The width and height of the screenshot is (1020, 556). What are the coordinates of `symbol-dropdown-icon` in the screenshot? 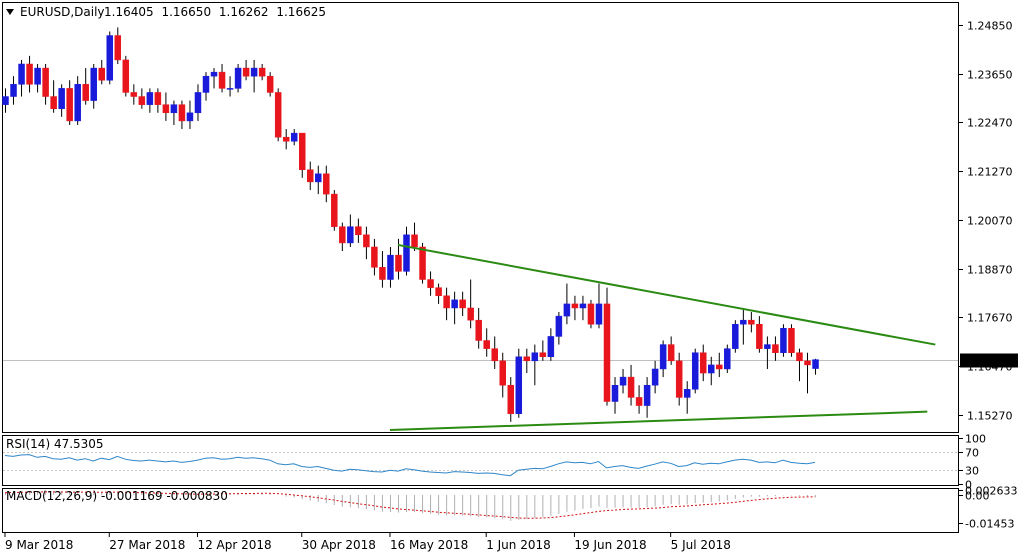 It's located at (10, 12).